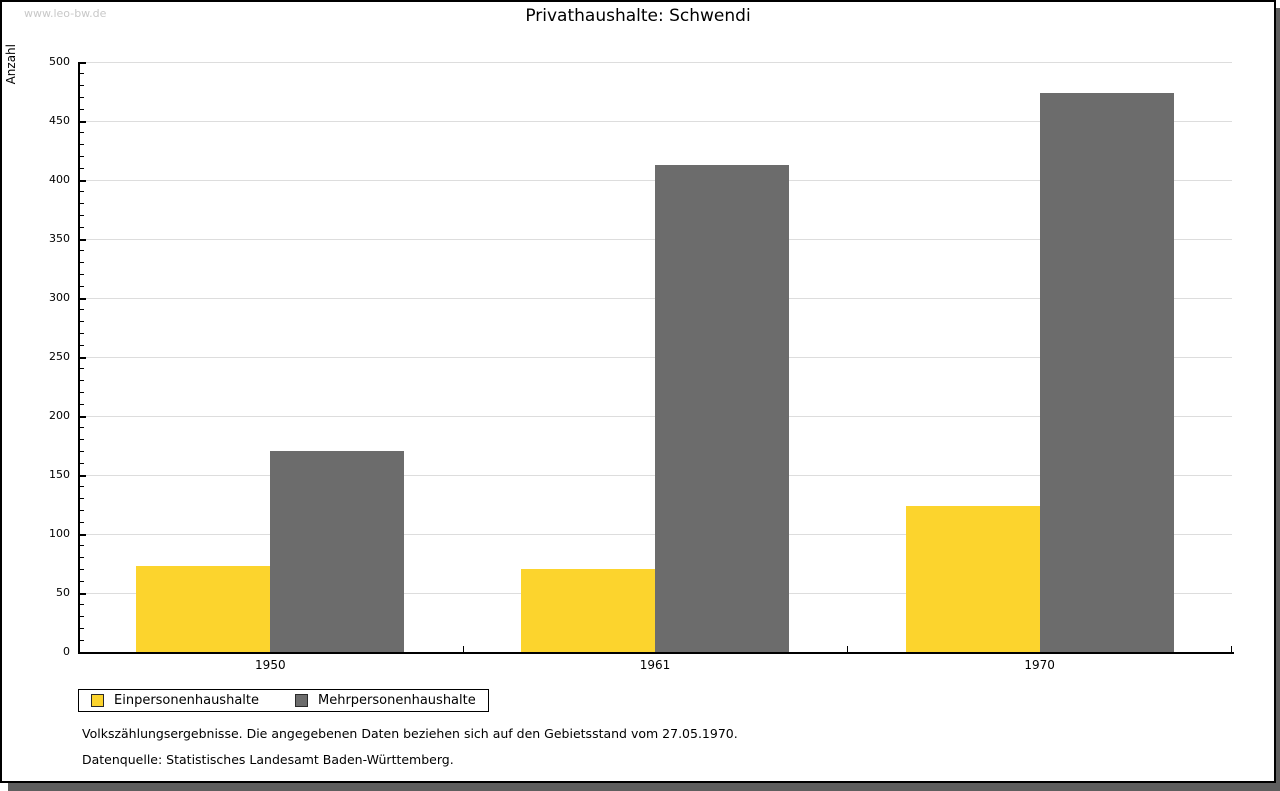 The width and height of the screenshot is (1280, 791). Describe the element at coordinates (588, 610) in the screenshot. I see `bar-einpersonenhaushalte-1961` at that location.